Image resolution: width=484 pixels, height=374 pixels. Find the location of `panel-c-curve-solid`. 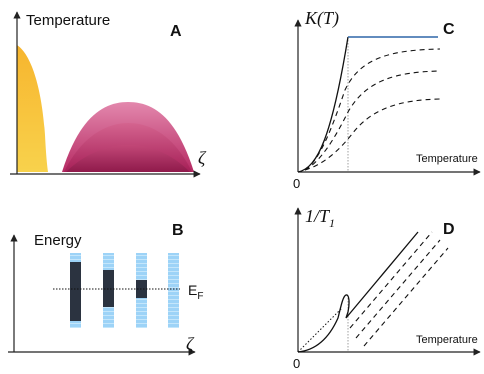

panel-c-curve-solid is located at coordinates (323, 104).